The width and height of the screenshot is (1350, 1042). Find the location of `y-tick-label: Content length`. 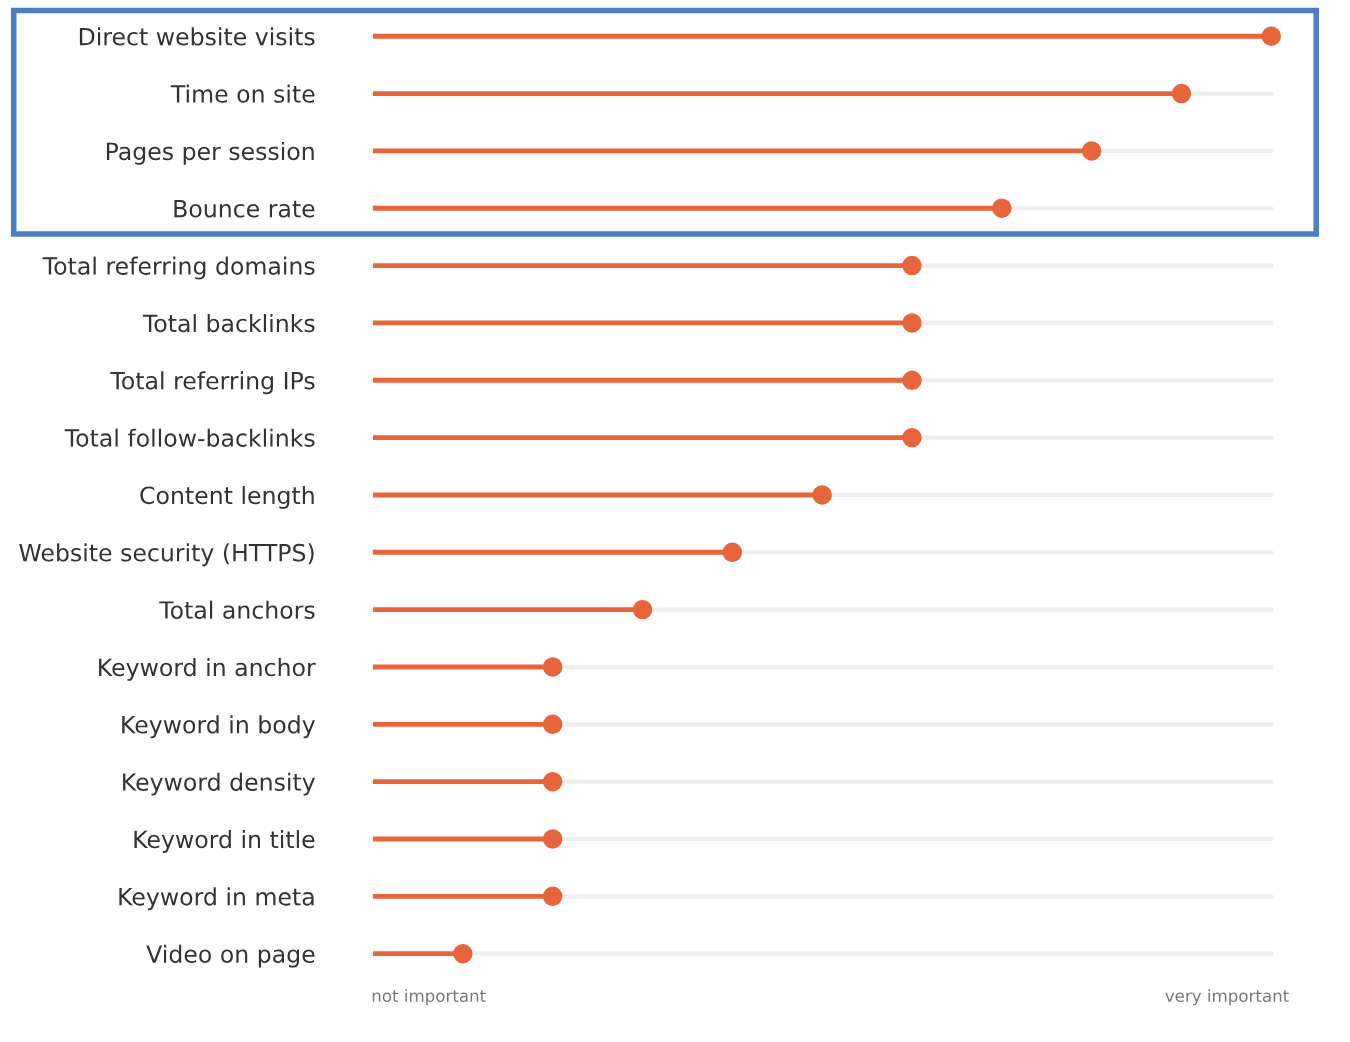

y-tick-label: Content length is located at coordinates (227, 497).